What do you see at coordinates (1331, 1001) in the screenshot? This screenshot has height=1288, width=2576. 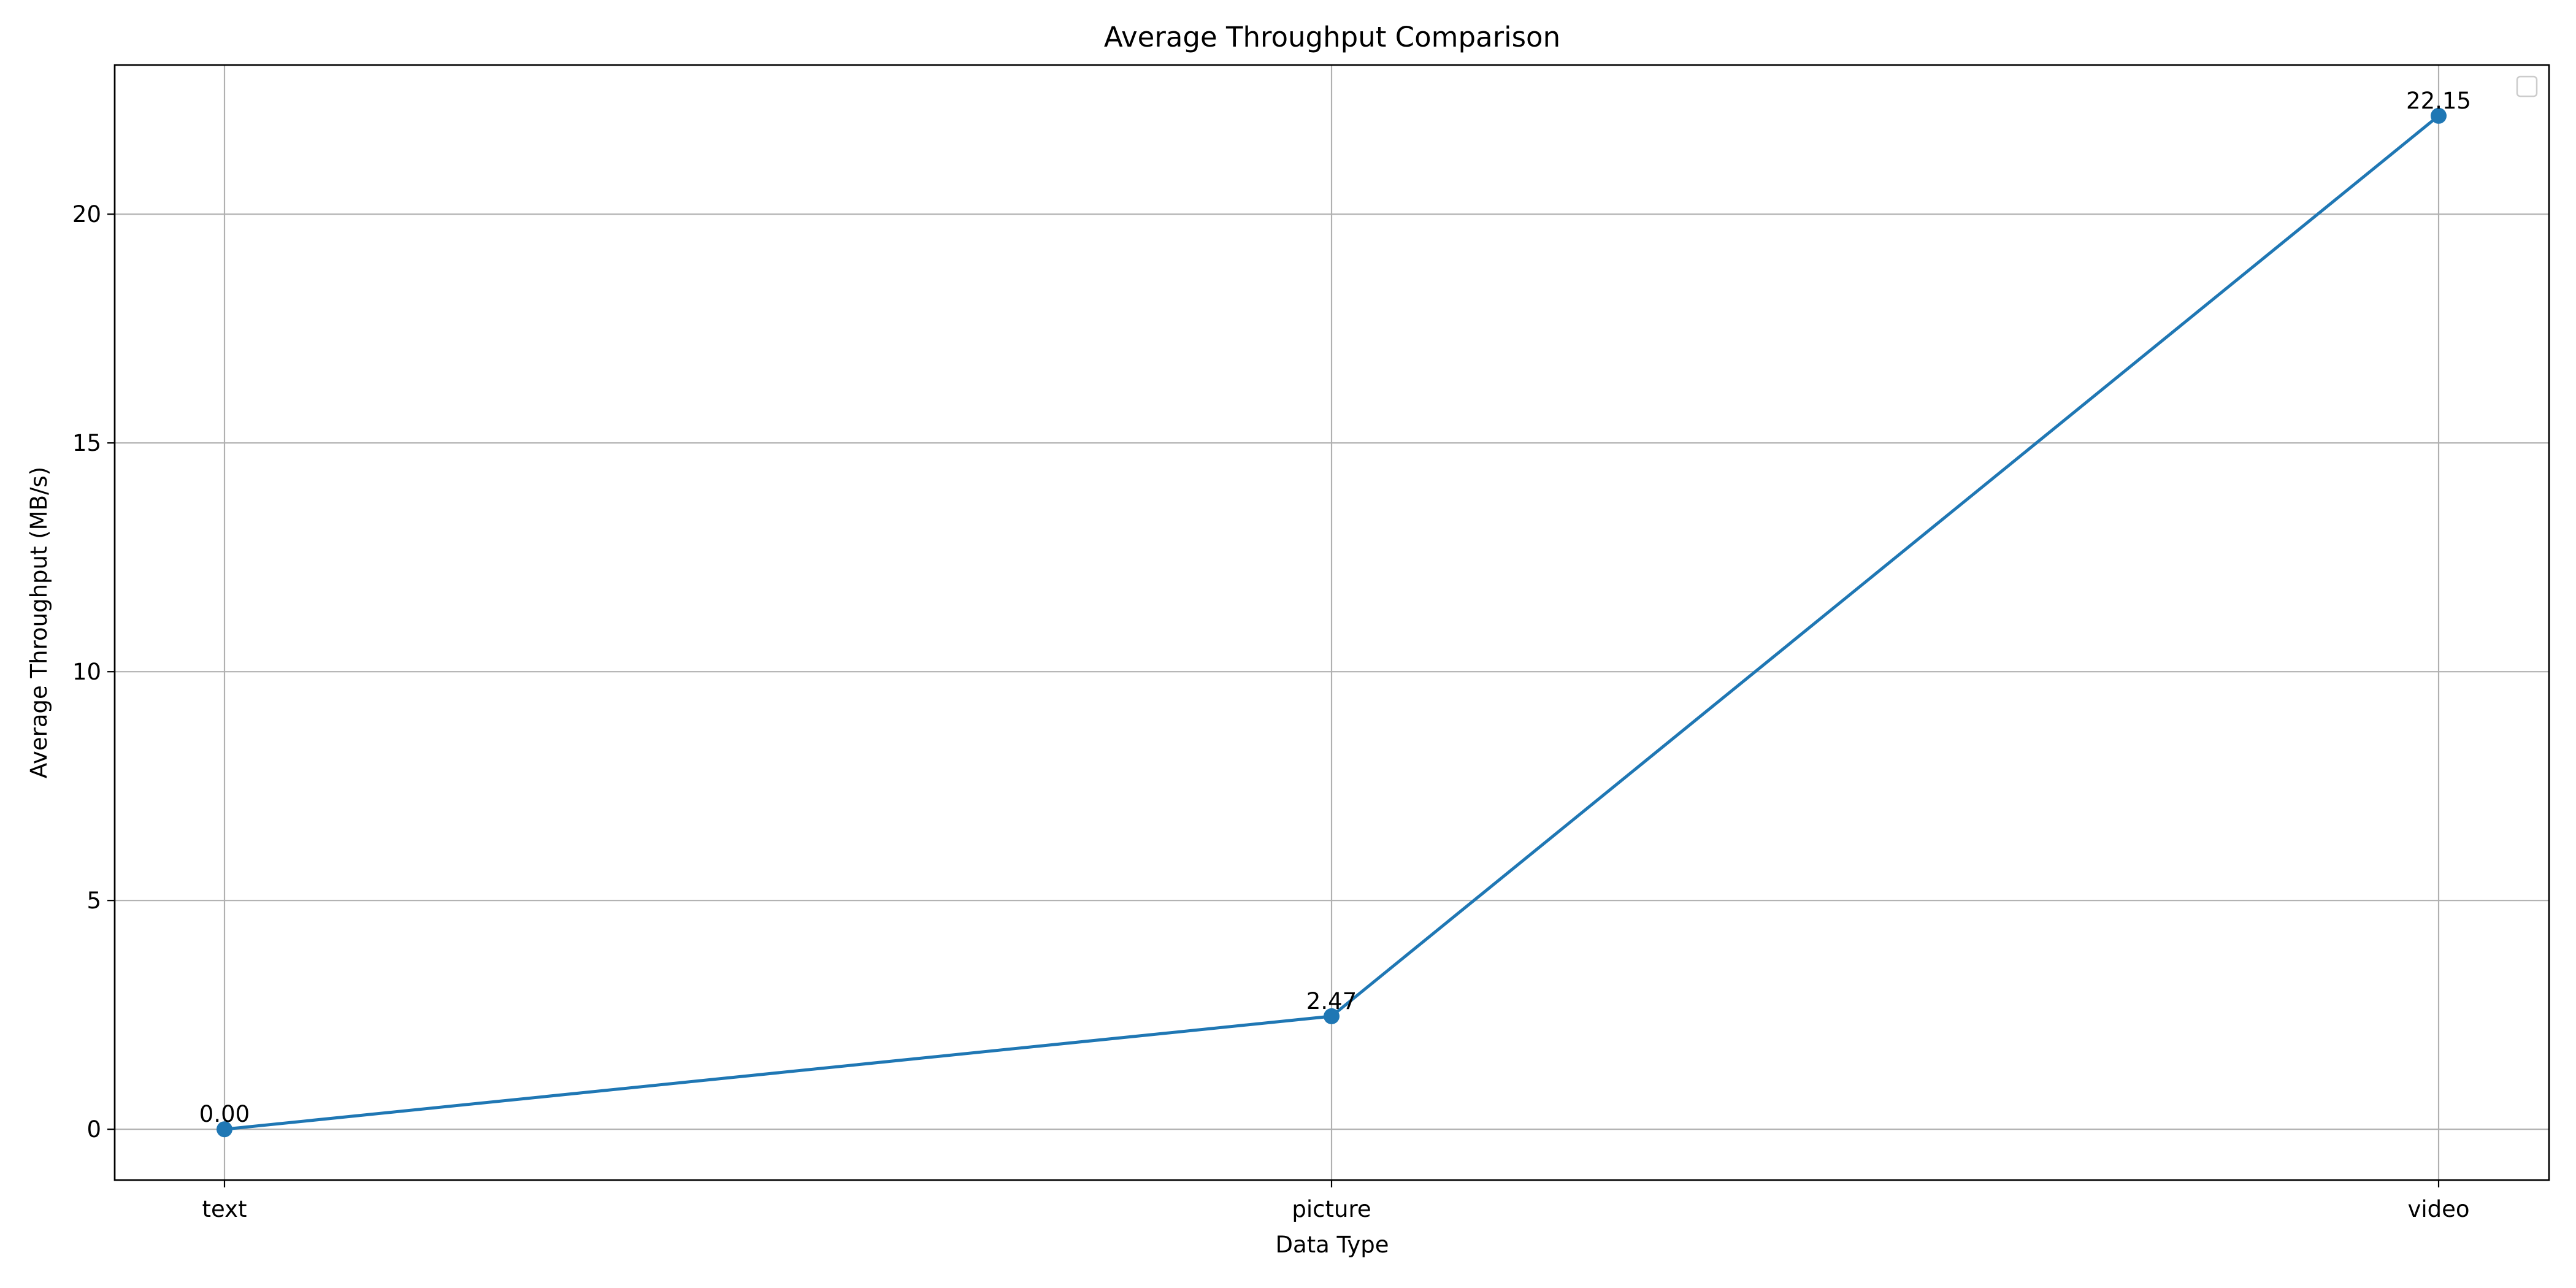 I see `data-label: 2.47` at bounding box center [1331, 1001].